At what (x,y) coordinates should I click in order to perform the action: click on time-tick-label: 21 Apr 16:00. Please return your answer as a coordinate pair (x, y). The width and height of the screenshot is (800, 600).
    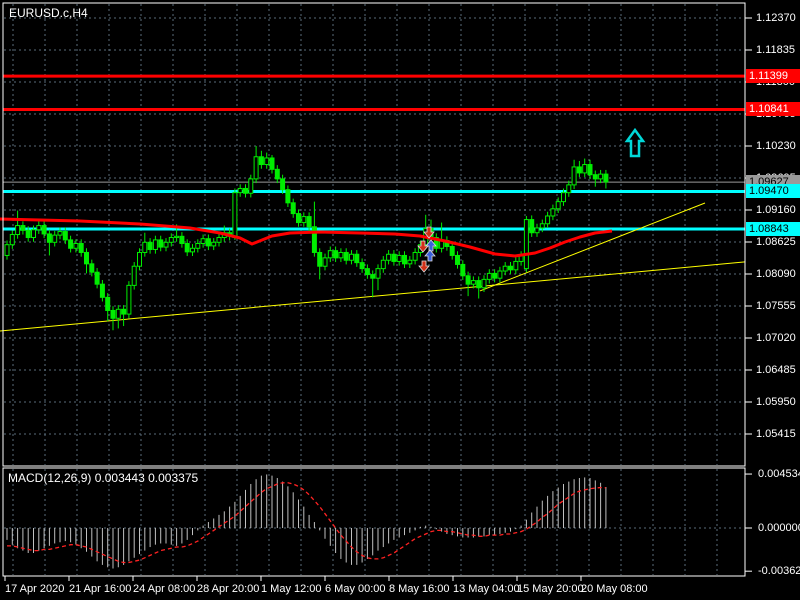
    Looking at the image, I should click on (100, 589).